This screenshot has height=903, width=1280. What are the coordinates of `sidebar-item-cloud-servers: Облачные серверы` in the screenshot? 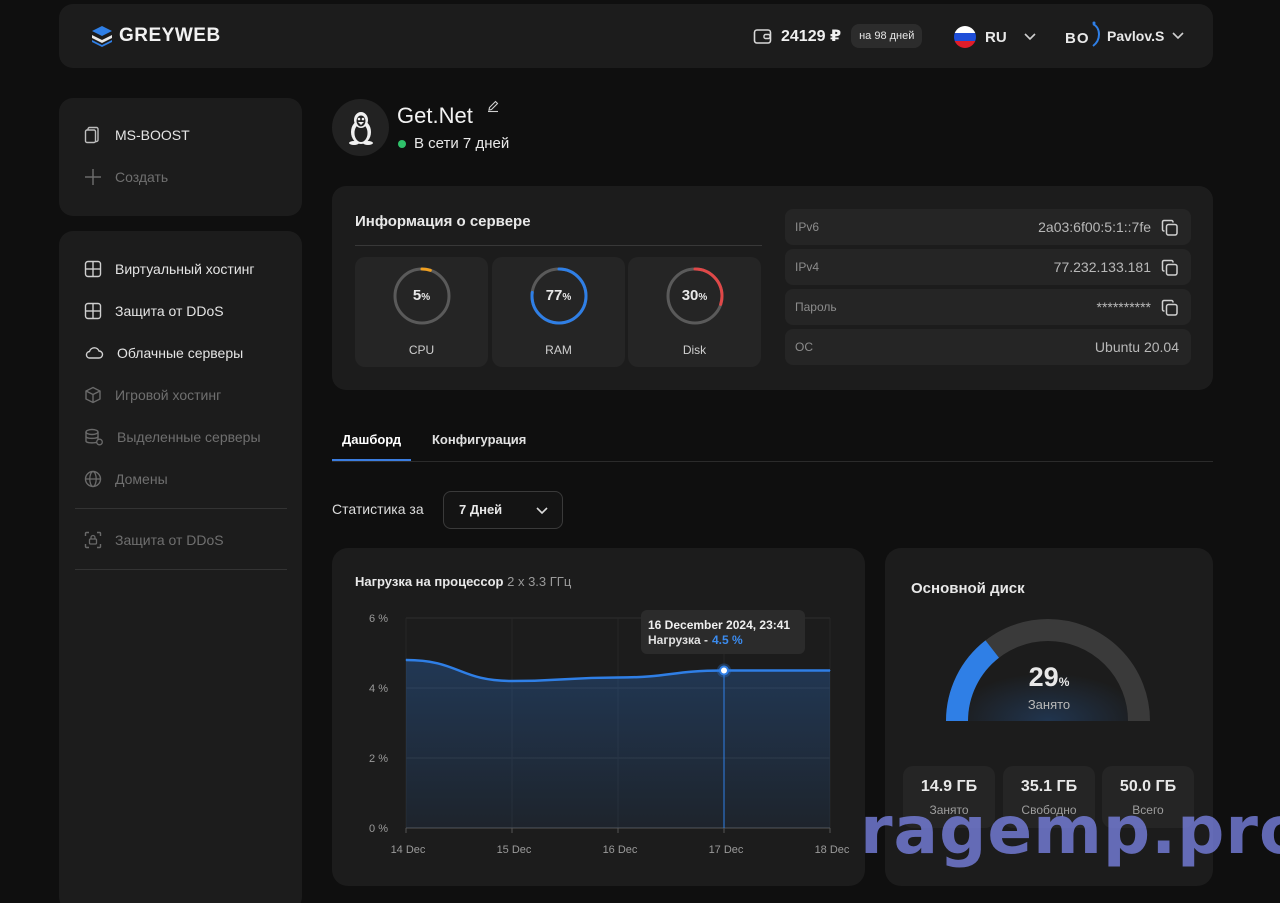 It's located at (163, 353).